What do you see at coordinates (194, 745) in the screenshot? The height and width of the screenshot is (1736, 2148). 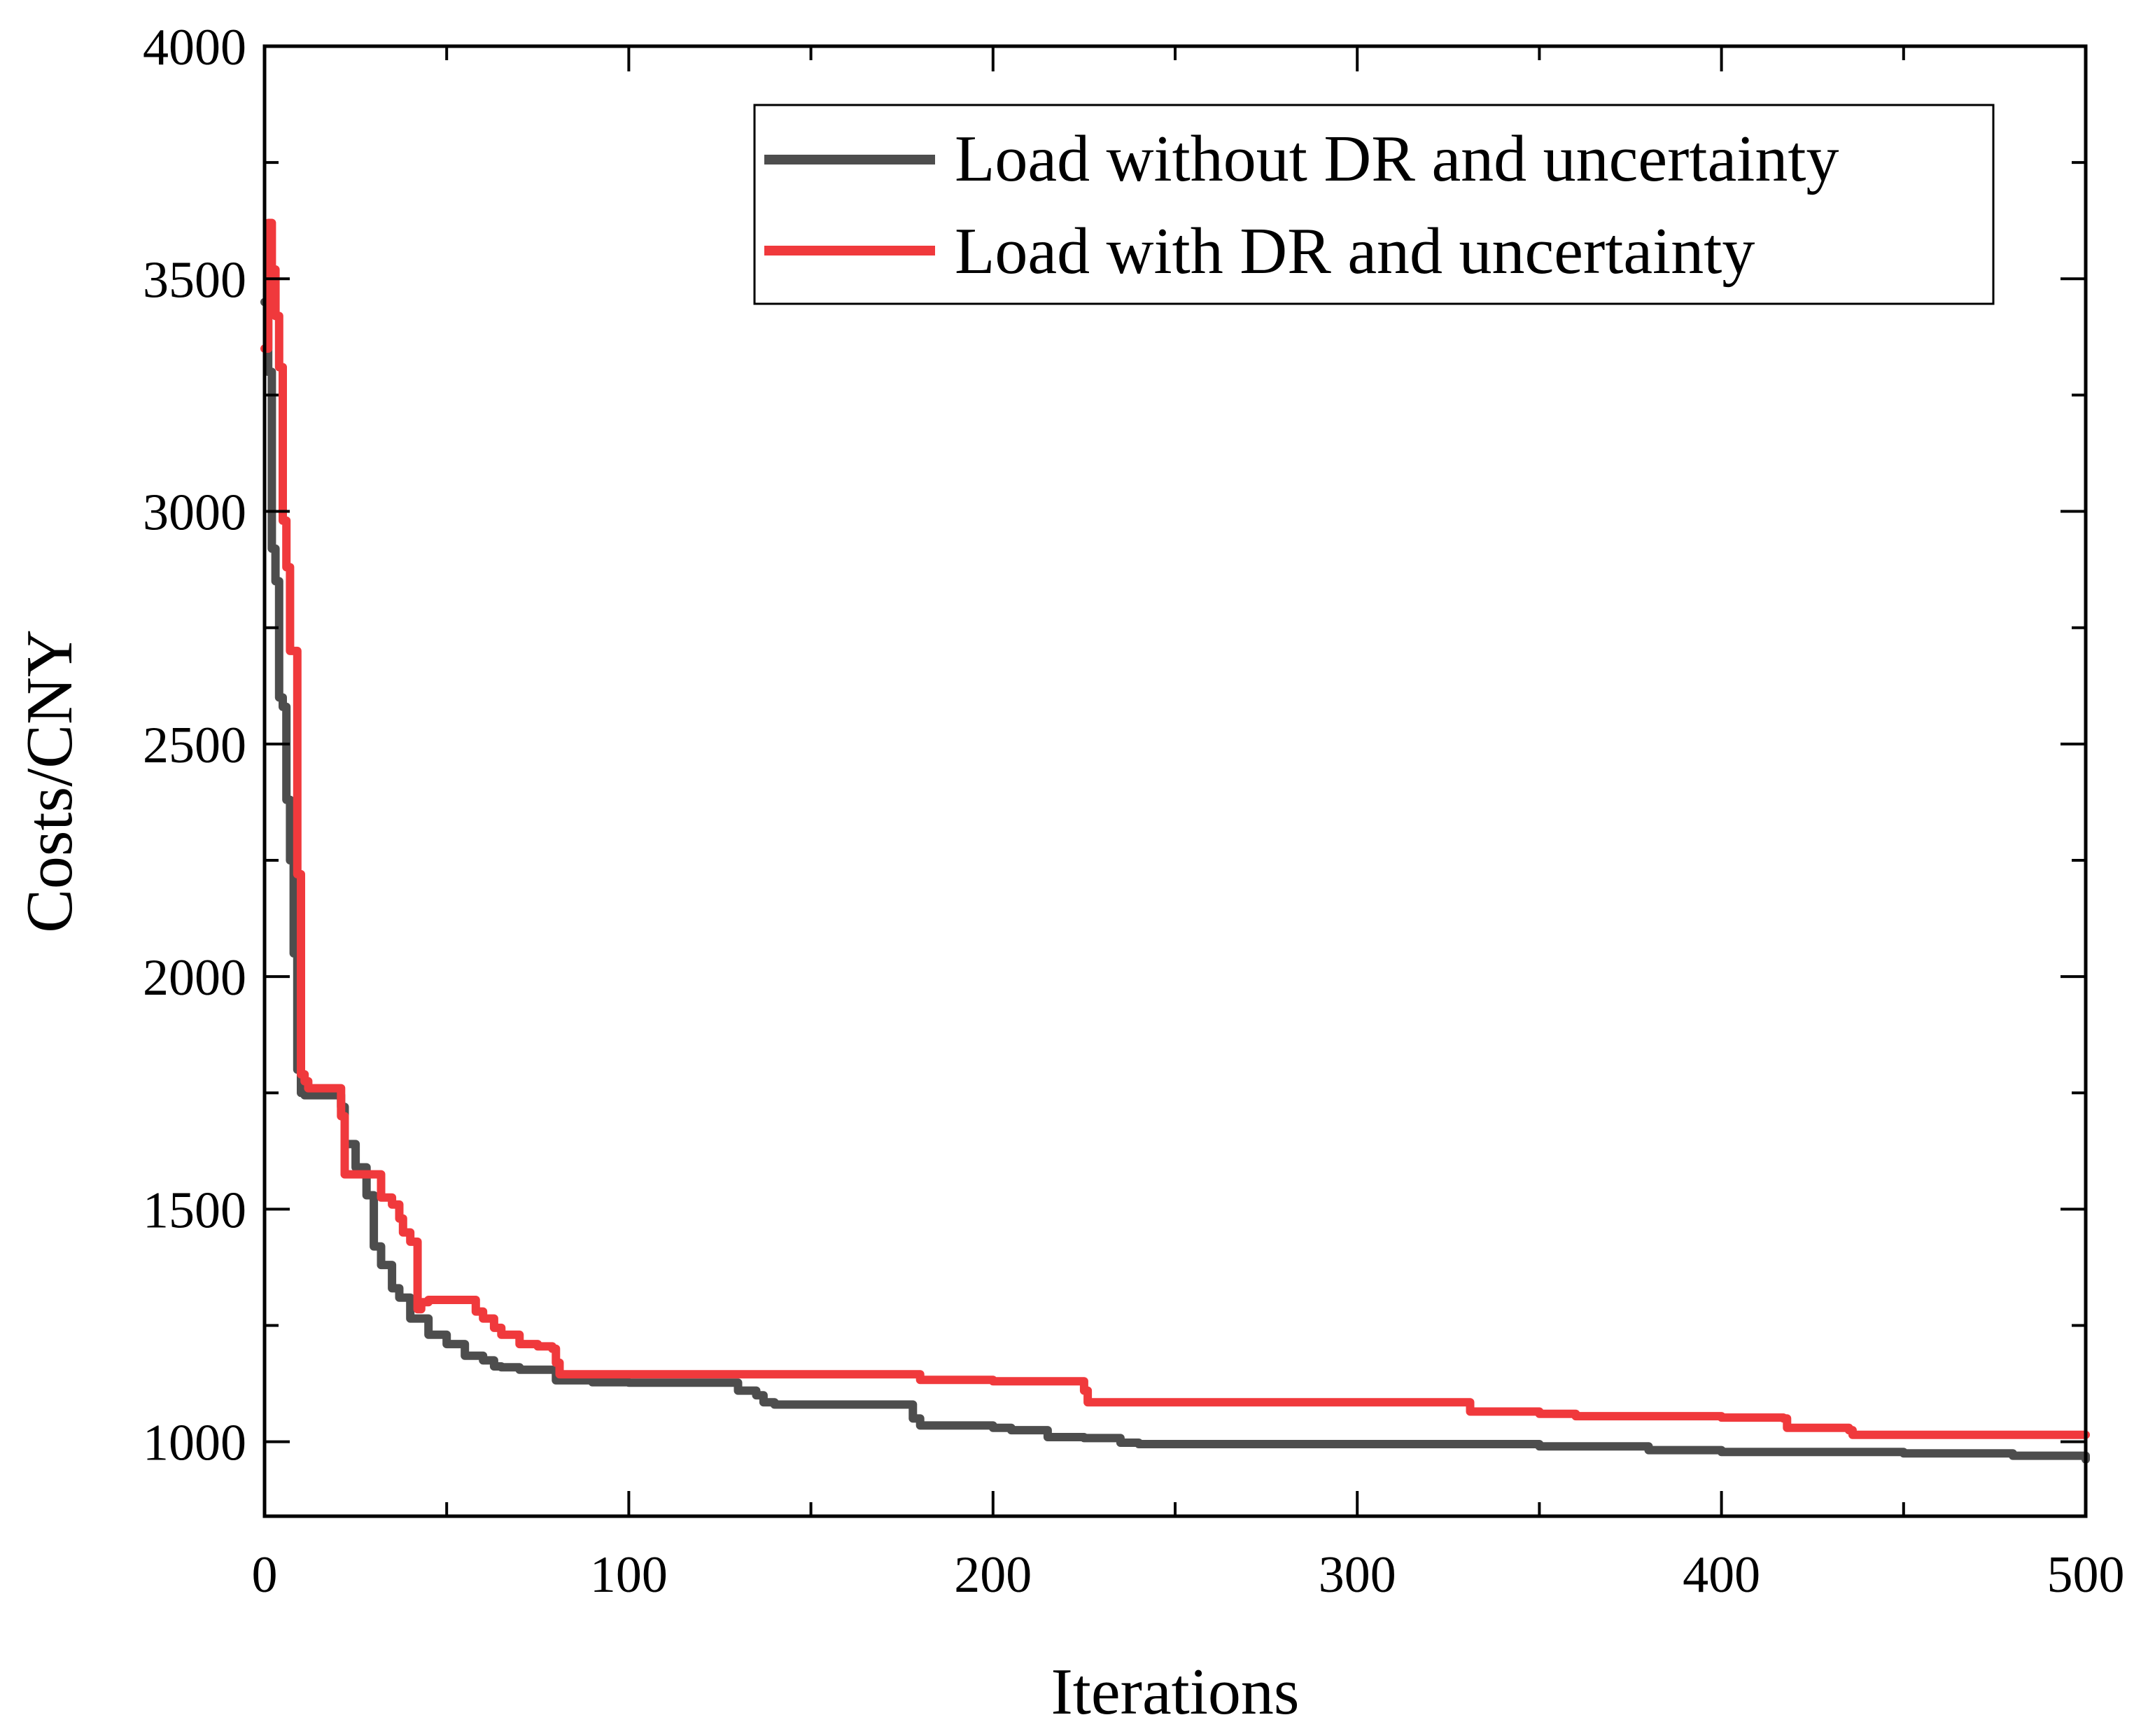 I see `y-tick-label: 2500` at bounding box center [194, 745].